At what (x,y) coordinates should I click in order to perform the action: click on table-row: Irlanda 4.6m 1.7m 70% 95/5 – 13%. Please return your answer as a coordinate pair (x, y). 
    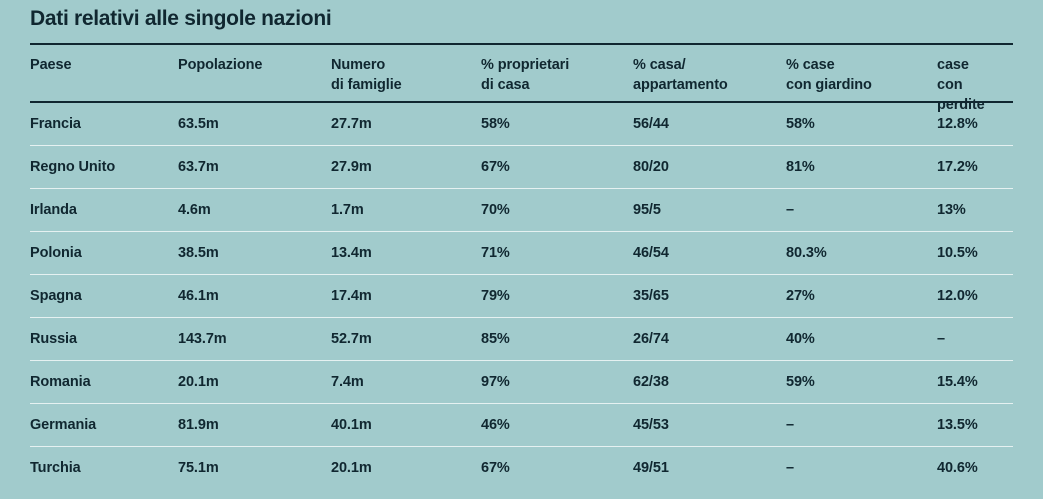
    Looking at the image, I should click on (521, 210).